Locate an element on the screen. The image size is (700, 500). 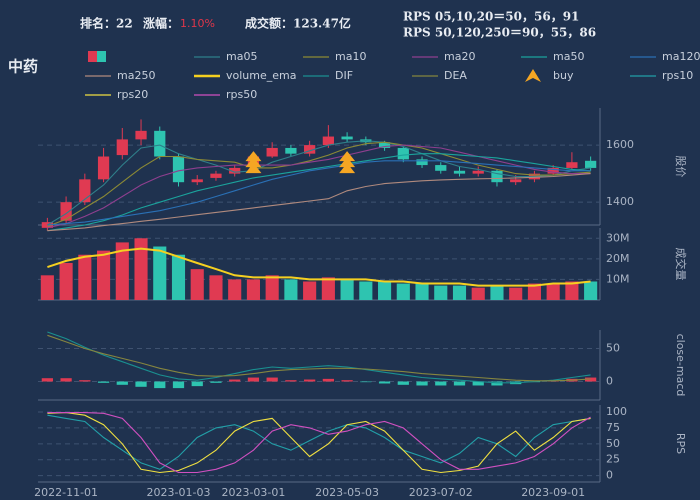
x-tick-label: 2023-01-03 is located at coordinates (179, 492).